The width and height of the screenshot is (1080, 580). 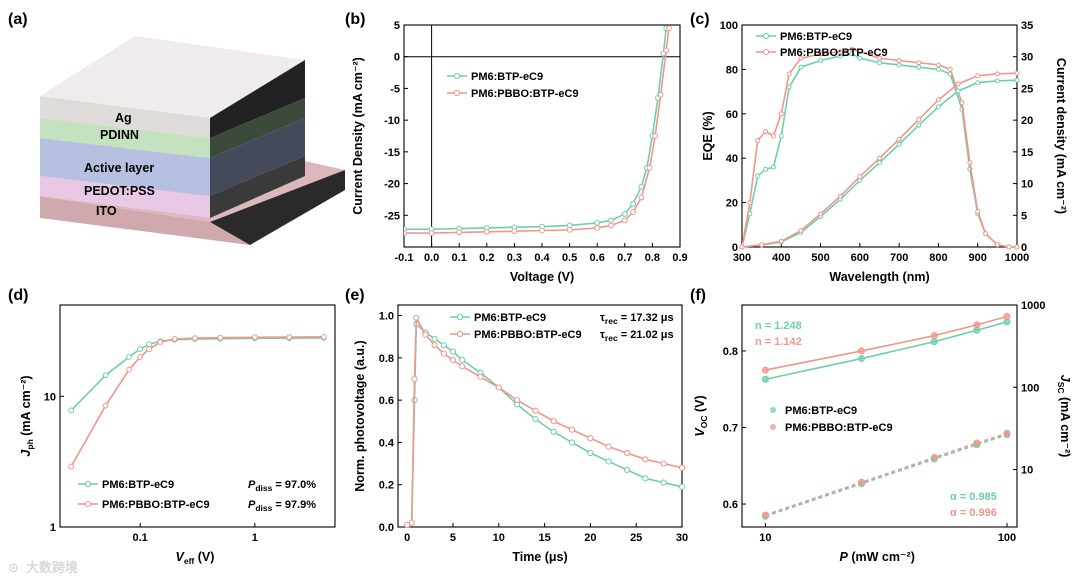 I want to click on b-ytick-label: 5, so click(x=397, y=26).